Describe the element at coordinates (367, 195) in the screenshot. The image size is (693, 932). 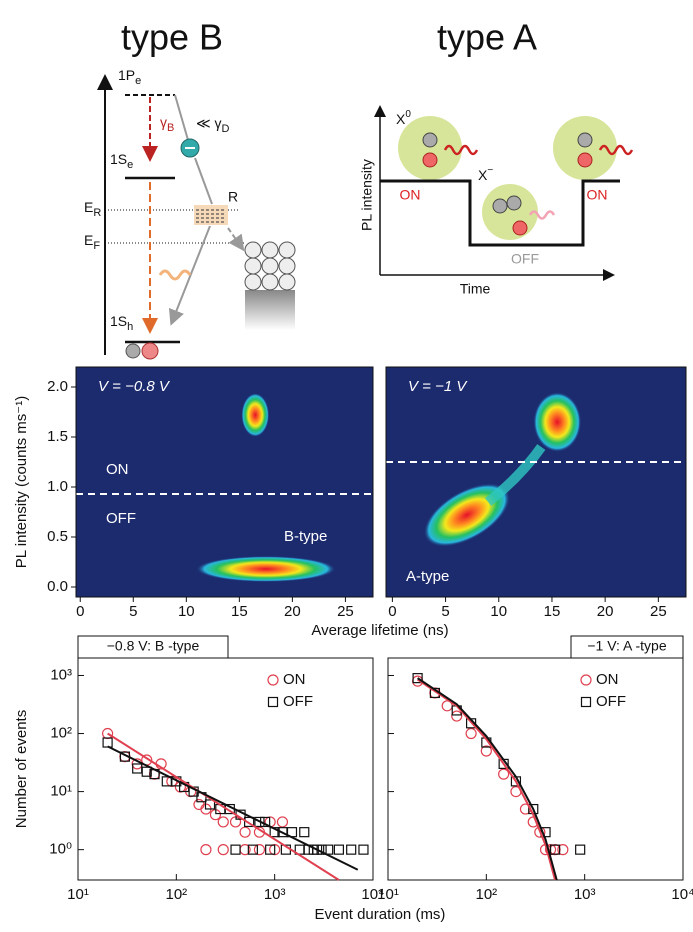
I see `axis-label: PL intensity` at that location.